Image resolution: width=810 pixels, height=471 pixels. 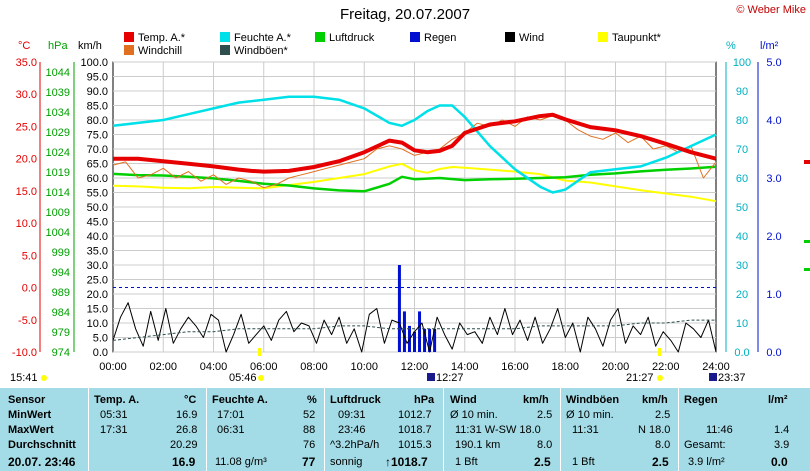 What do you see at coordinates (94, 63) in the screenshot?
I see `wind-tick-label: 100.0` at bounding box center [94, 63].